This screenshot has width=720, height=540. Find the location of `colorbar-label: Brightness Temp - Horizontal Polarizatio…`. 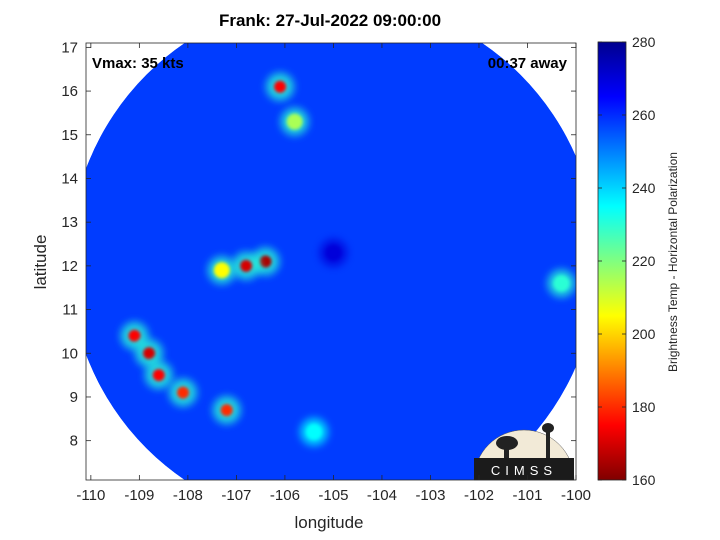

colorbar-label: Brightness Temp - Horizontal Polarizatio… is located at coordinates (673, 262).